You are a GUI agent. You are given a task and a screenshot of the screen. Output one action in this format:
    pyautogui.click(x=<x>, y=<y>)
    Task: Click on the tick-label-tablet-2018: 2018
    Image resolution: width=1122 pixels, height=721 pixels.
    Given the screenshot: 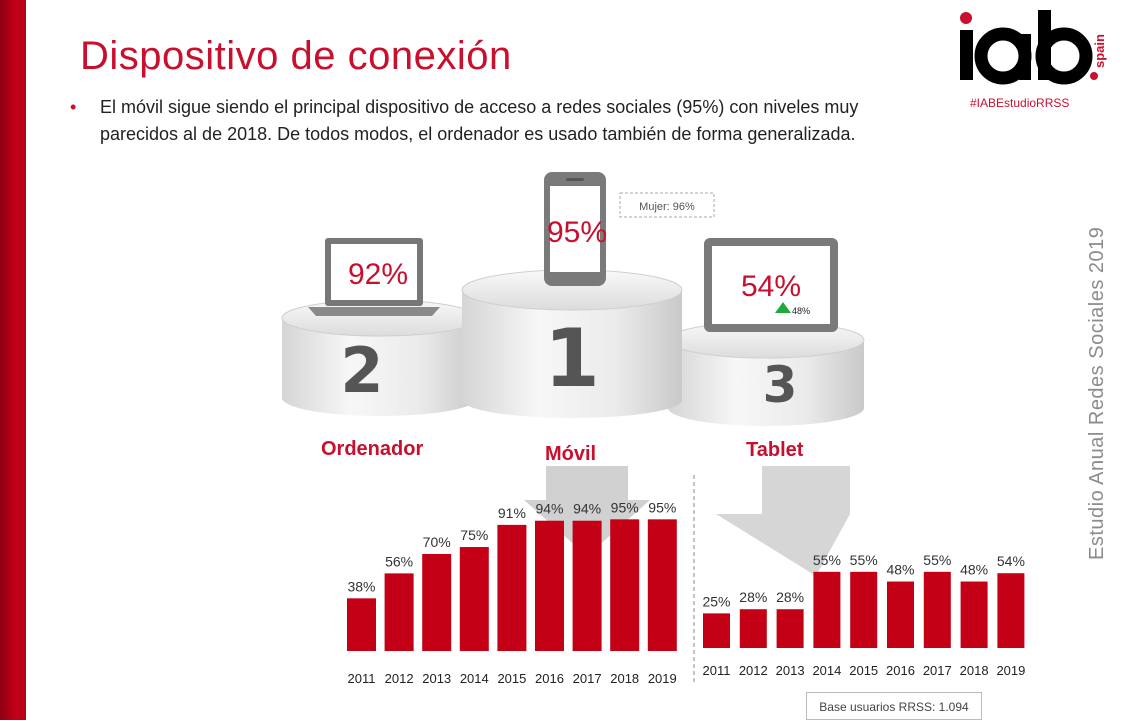 What is the action you would take?
    pyautogui.click(x=974, y=670)
    